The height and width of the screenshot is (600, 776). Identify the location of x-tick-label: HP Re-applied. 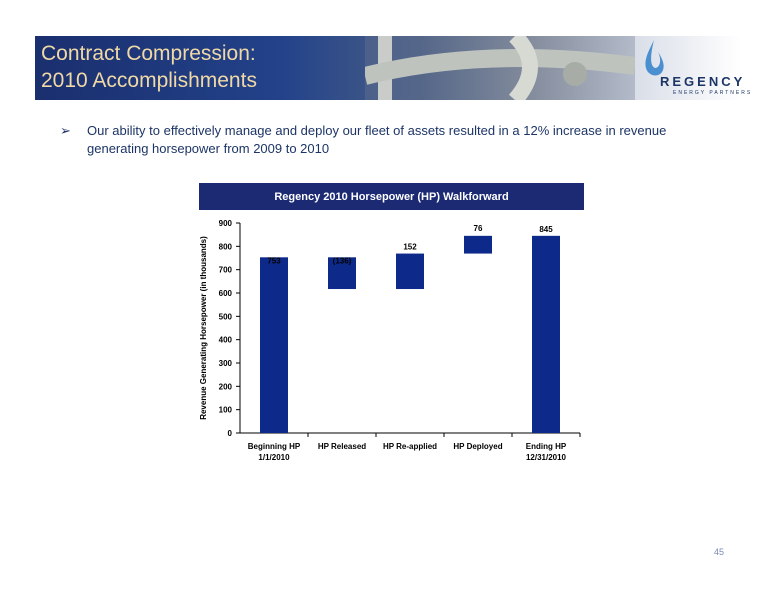
(410, 446).